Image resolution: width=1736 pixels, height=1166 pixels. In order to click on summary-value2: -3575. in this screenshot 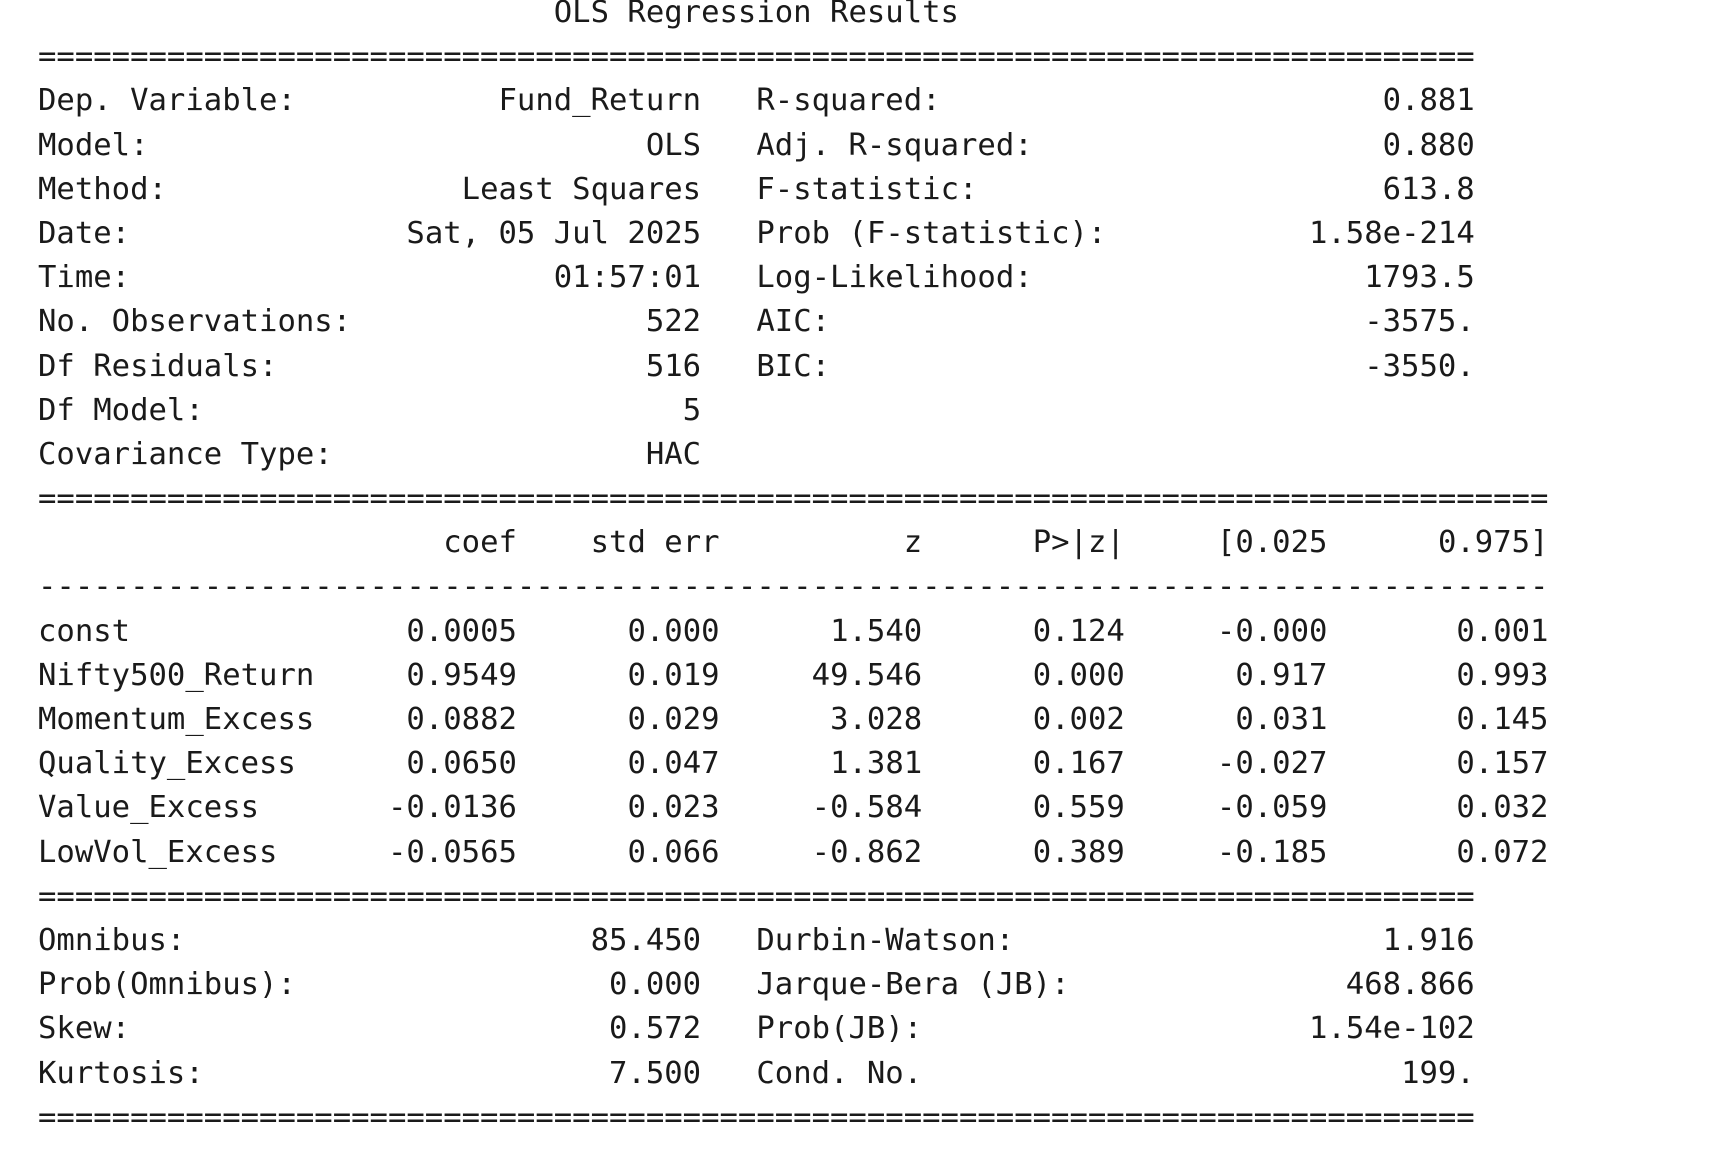, I will do `click(1419, 322)`.